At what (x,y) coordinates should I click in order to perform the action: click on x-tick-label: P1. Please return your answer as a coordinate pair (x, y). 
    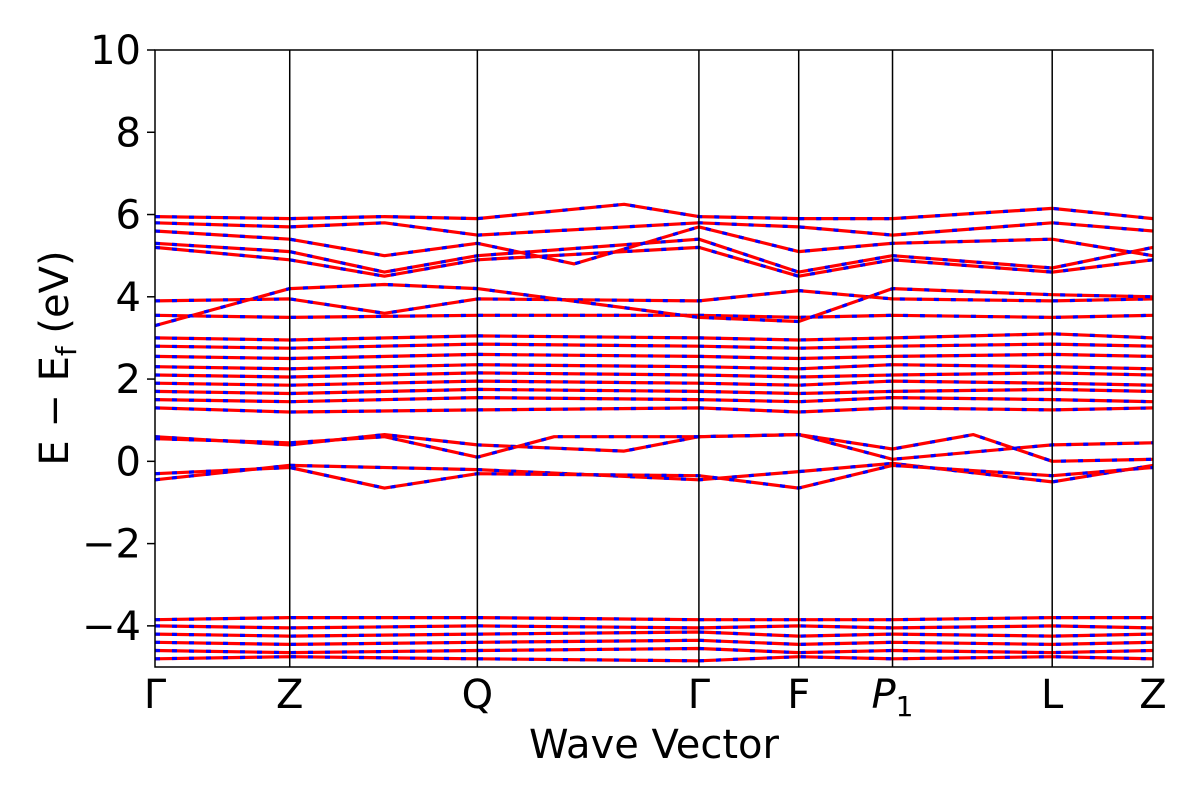
    Looking at the image, I should click on (893, 697).